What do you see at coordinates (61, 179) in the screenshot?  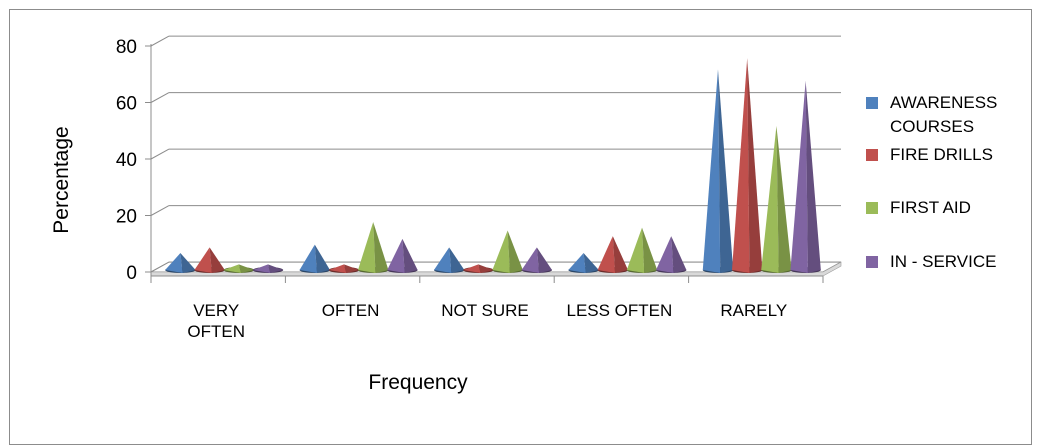 I see `y-axis-title: Percentage` at bounding box center [61, 179].